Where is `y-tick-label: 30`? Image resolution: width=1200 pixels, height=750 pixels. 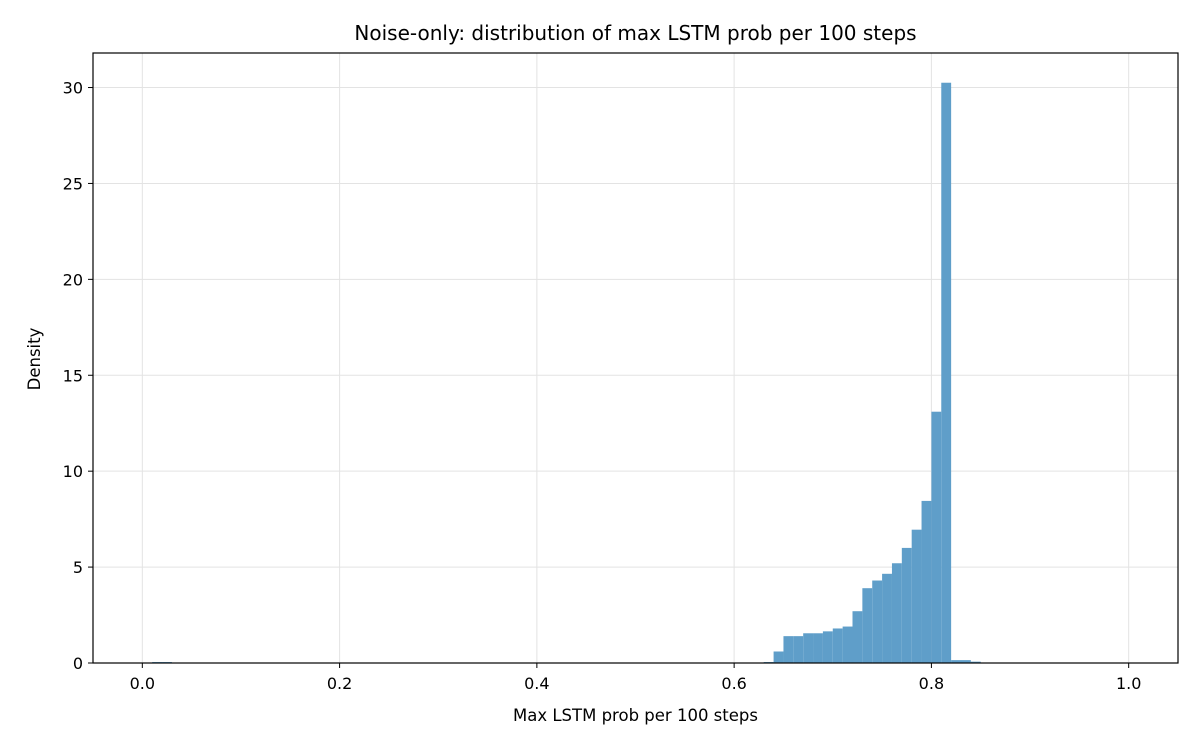
y-tick-label: 30 is located at coordinates (73, 88).